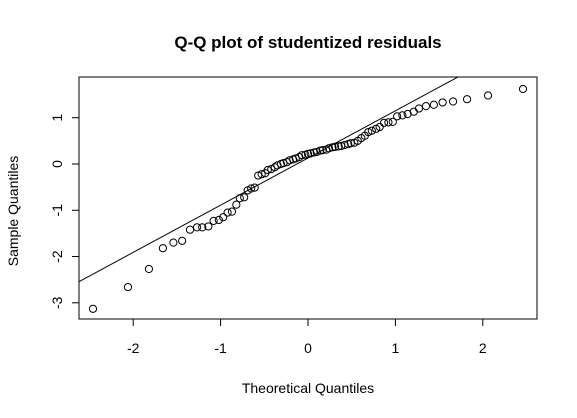 Image resolution: width=577 pixels, height=418 pixels. What do you see at coordinates (57, 256) in the screenshot?
I see `y-tick-label: -2` at bounding box center [57, 256].